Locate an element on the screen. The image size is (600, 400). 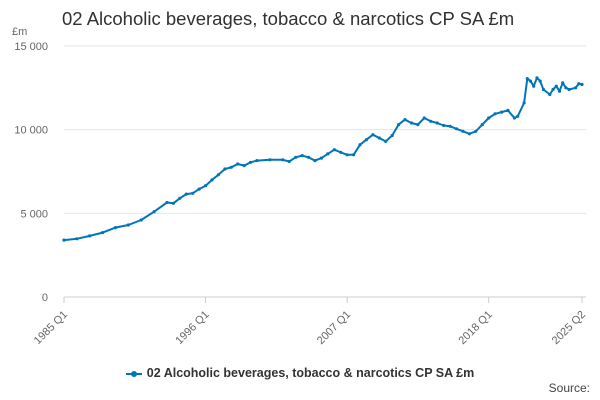
y-tick-label: 0 is located at coordinates (45, 298).